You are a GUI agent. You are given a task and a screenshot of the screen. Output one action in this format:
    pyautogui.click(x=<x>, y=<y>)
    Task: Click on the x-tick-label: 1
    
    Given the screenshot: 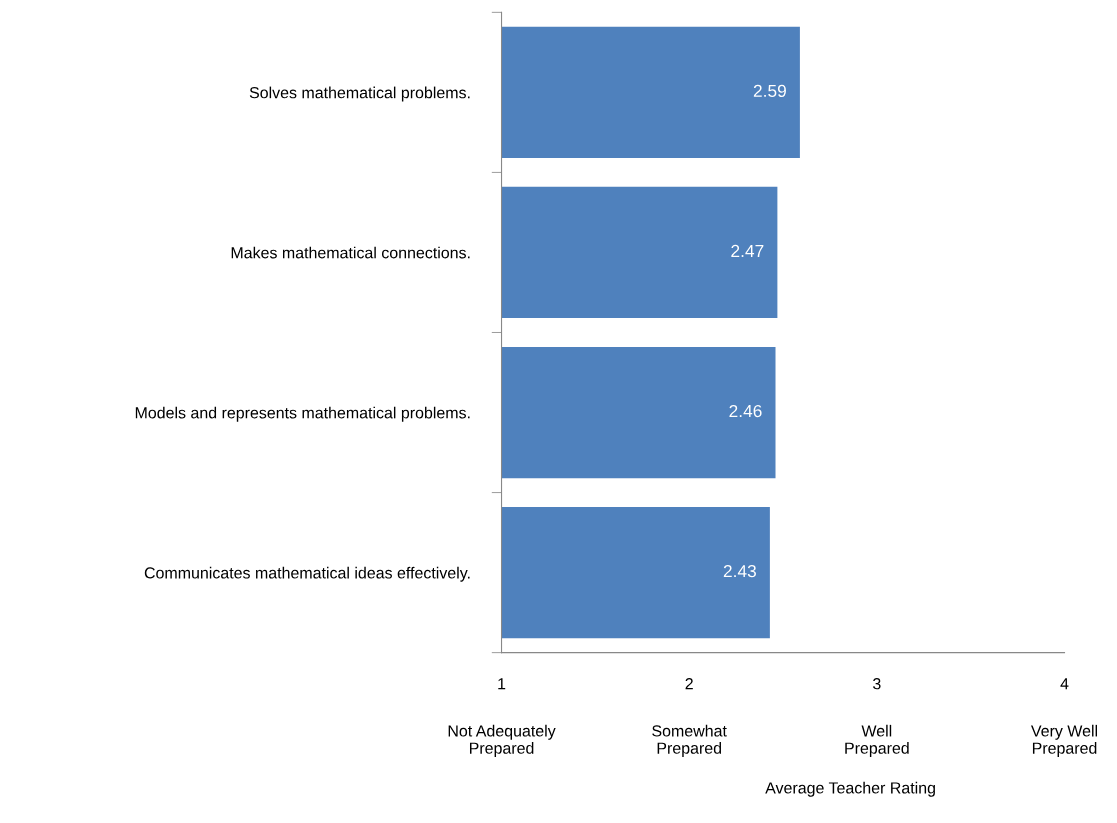 What is the action you would take?
    pyautogui.click(x=502, y=684)
    